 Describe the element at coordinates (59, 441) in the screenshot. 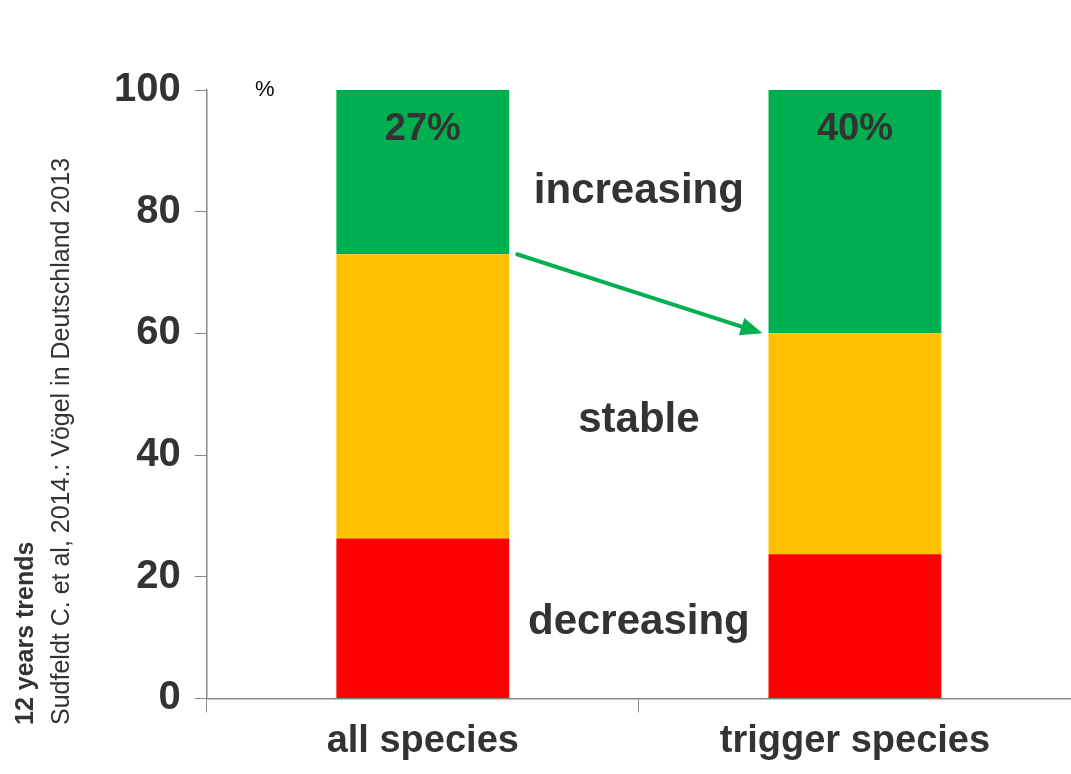

I see `text: Sudfeldt C. et al, 2014.: Vögel in Deutschland 2013` at that location.